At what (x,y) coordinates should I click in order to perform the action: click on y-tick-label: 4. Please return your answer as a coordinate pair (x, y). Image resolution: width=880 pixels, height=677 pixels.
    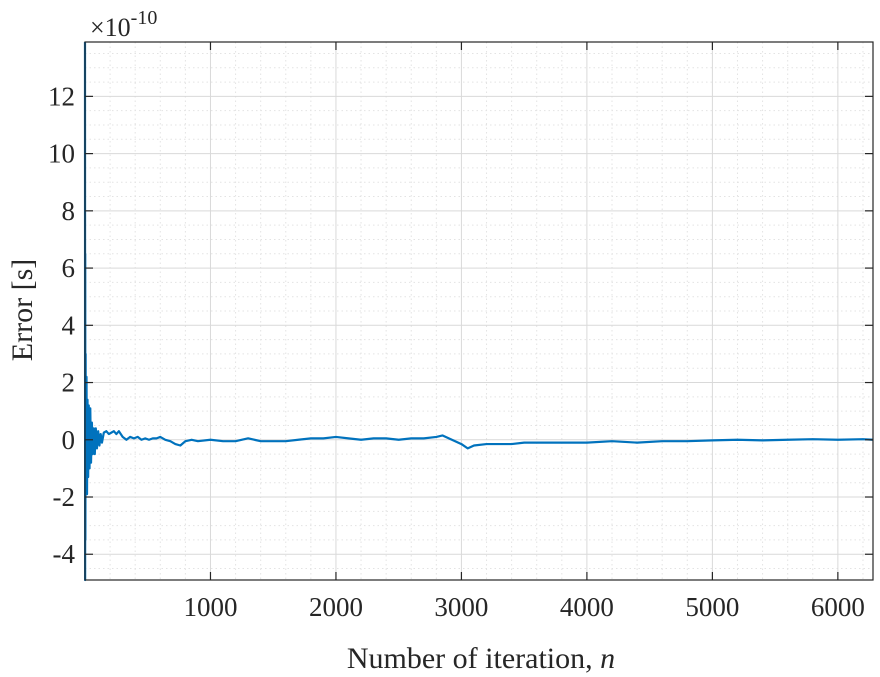
    Looking at the image, I should click on (69, 325).